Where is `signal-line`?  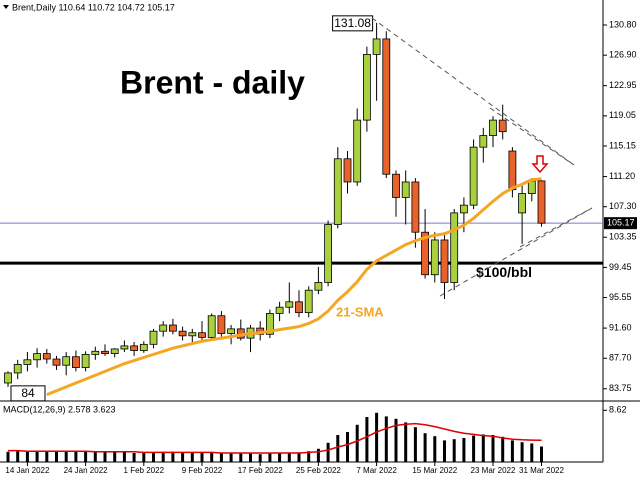 signal-line is located at coordinates (275, 438).